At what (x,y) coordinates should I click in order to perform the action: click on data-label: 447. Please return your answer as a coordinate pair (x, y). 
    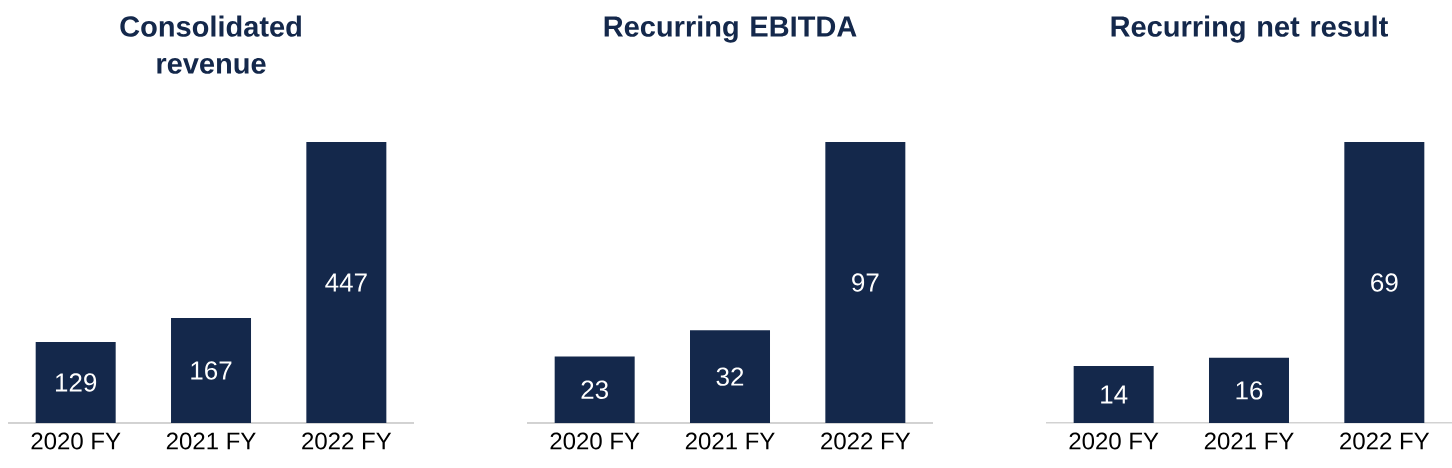
    Looking at the image, I should click on (346, 282).